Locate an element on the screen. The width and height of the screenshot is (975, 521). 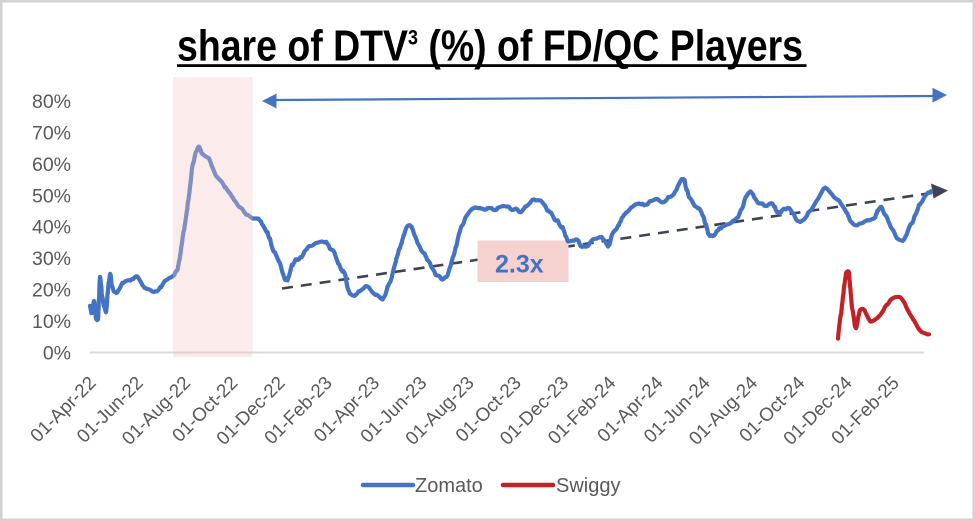
svg-text:share of DTV3 (%) of FD/QC Pla: share of DTV3 (%) of FD/QC Players is located at coordinates (490, 46).